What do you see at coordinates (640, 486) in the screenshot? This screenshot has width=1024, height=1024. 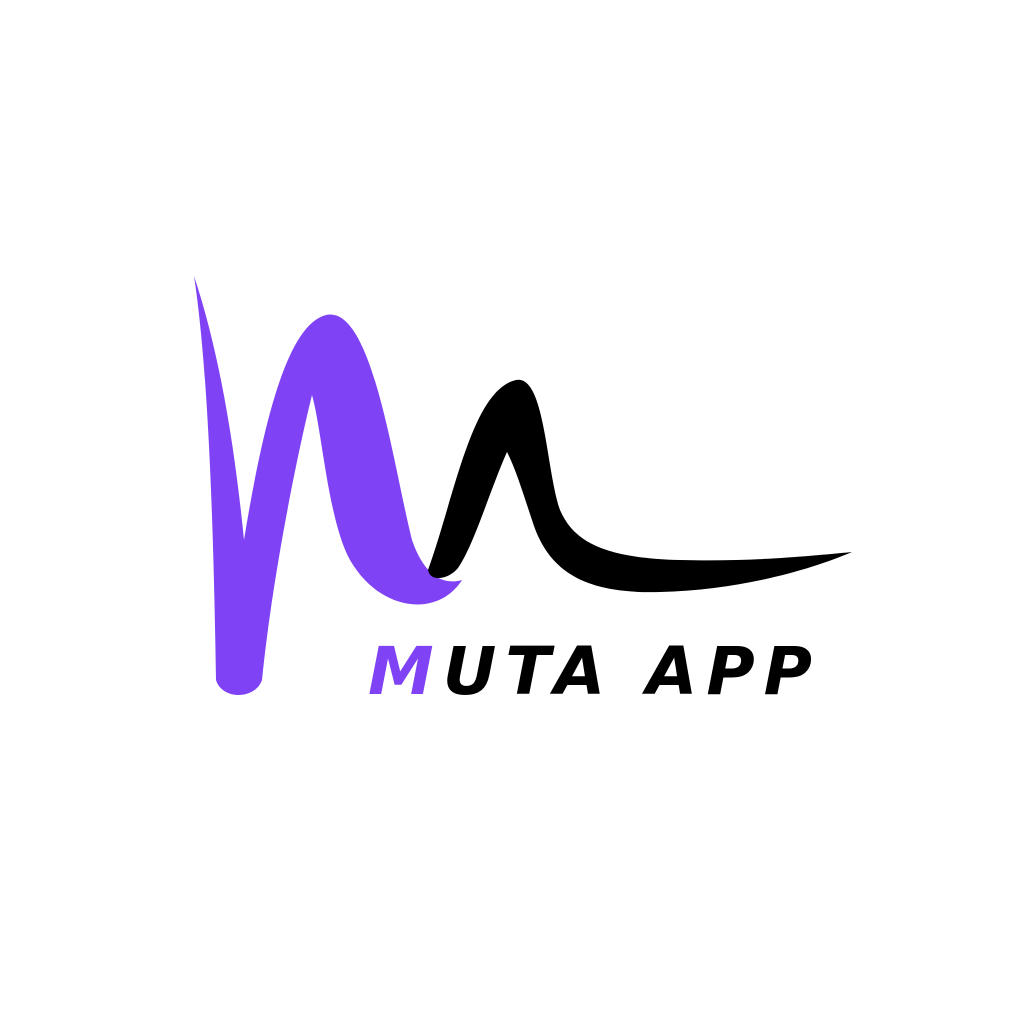 I see `black-wave-stroke` at bounding box center [640, 486].